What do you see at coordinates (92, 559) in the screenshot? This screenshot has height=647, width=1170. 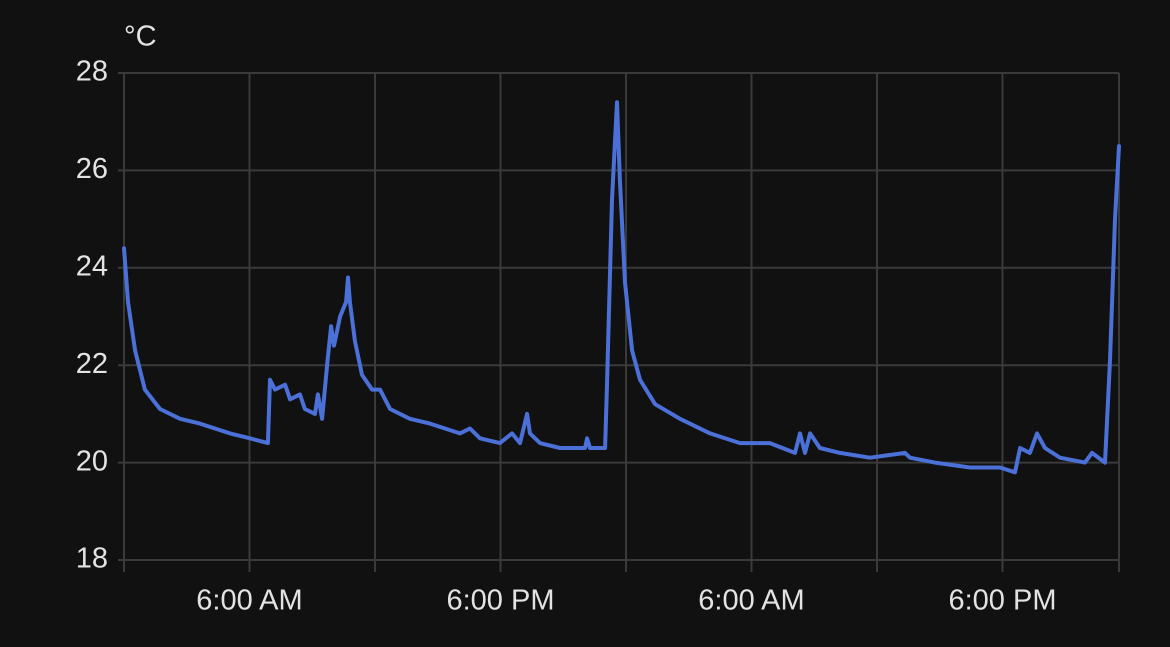 I see `y-tick-label: 18` at bounding box center [92, 559].